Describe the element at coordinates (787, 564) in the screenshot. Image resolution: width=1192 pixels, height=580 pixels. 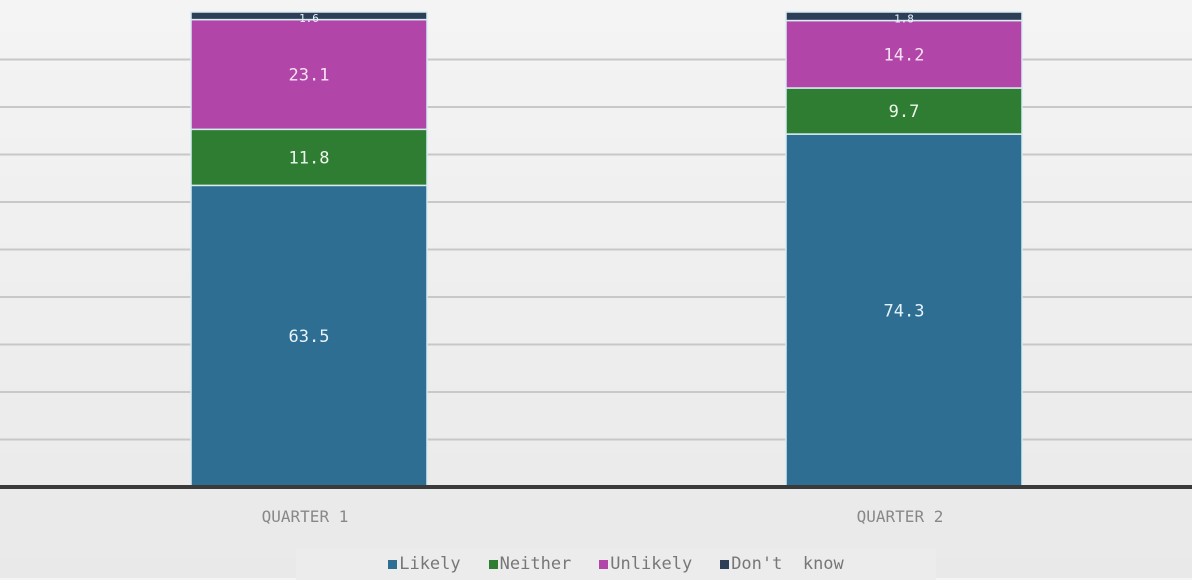
I see `legend-label: Don't know` at that location.